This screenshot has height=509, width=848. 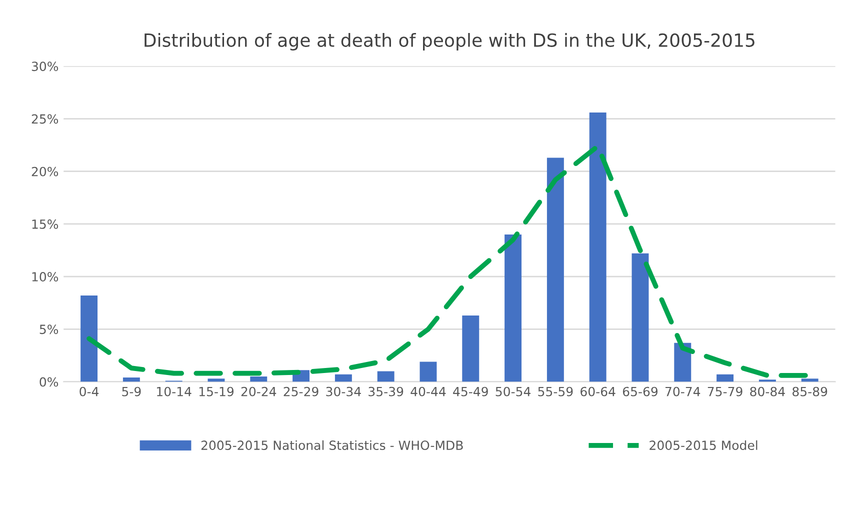 I want to click on y-tick-label: 0%, so click(x=49, y=382).